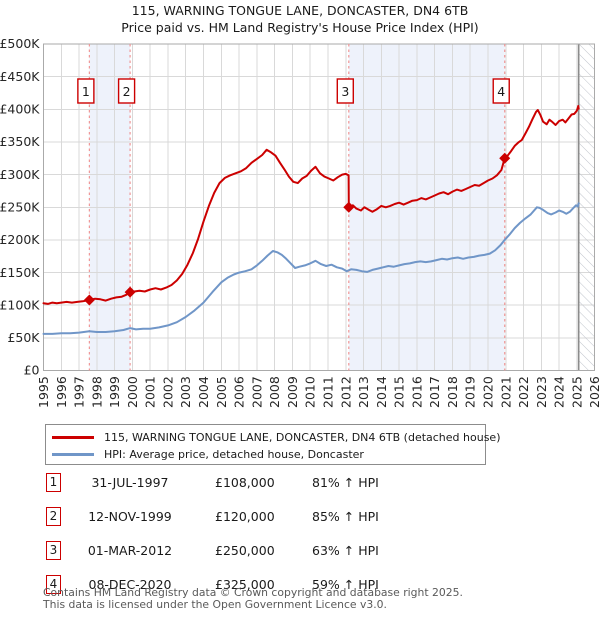  What do you see at coordinates (130, 482) in the screenshot?
I see `sale-date: 31-JUL-1997` at bounding box center [130, 482].